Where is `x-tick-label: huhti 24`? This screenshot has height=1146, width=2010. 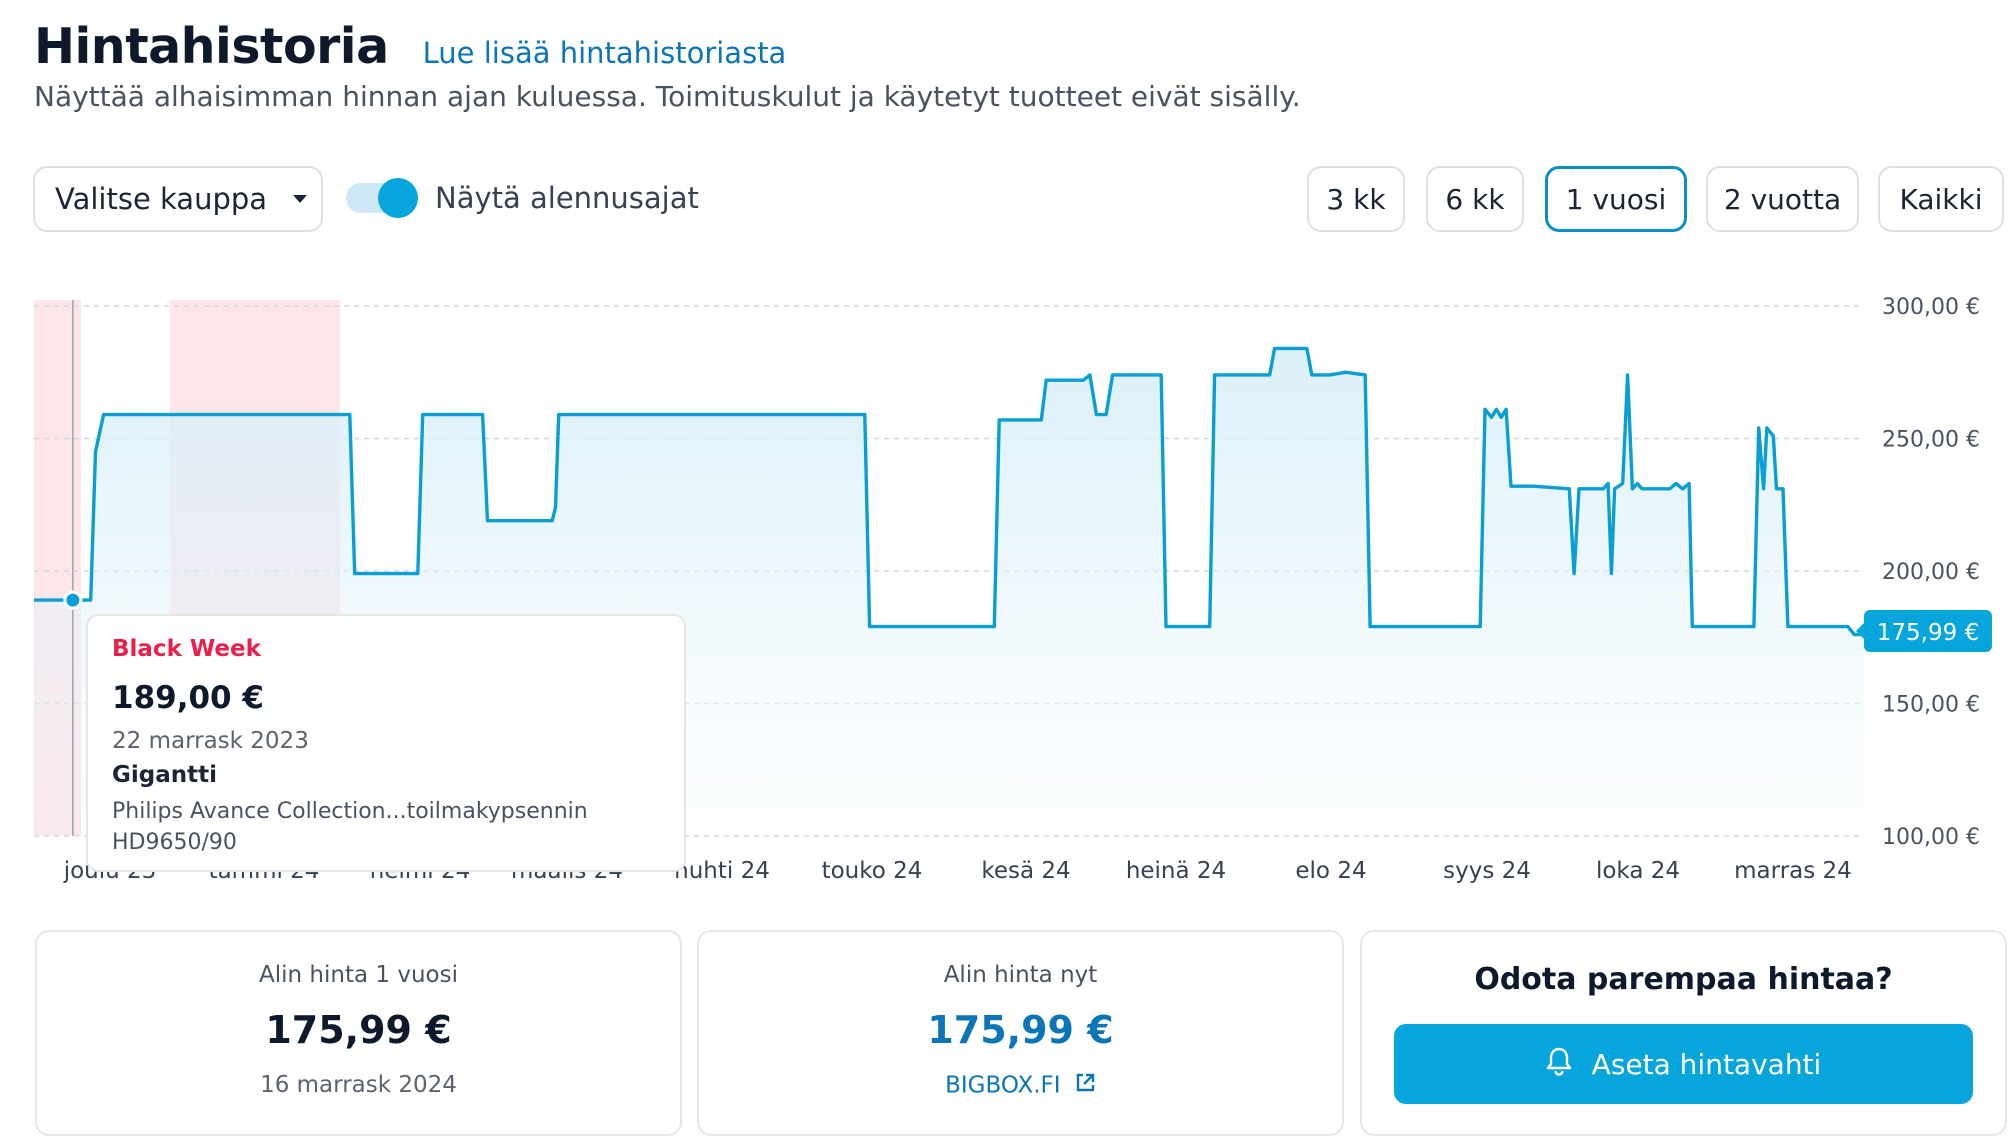
x-tick-label: huhti 24 is located at coordinates (722, 871).